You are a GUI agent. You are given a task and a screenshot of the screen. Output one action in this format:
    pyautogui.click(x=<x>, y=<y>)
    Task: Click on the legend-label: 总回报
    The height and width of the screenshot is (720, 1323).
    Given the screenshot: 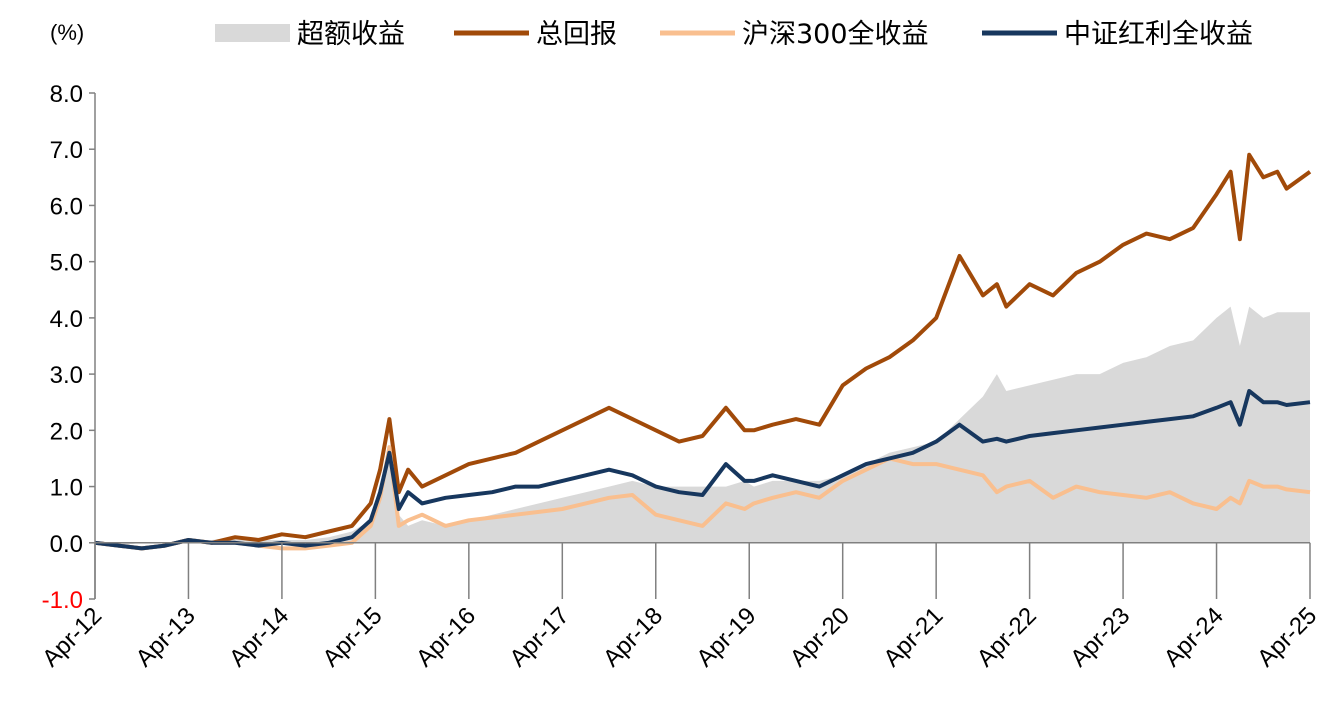 What is the action you would take?
    pyautogui.click(x=576, y=34)
    